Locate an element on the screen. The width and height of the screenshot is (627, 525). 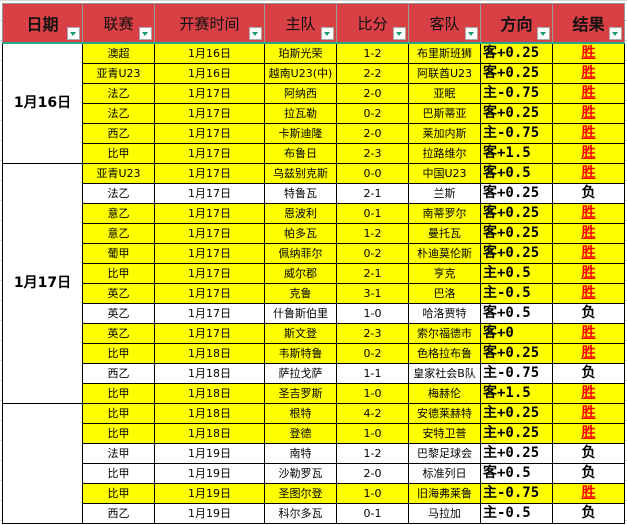
away-team-cell: 亨克 is located at coordinates (444, 273).